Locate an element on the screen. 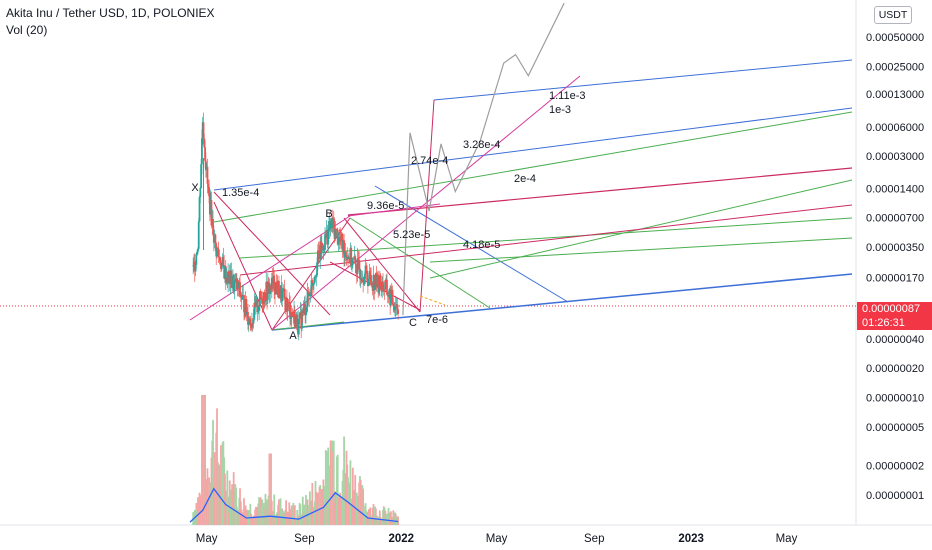 The height and width of the screenshot is (550, 932). fork-red-median is located at coordinates (600, 191).